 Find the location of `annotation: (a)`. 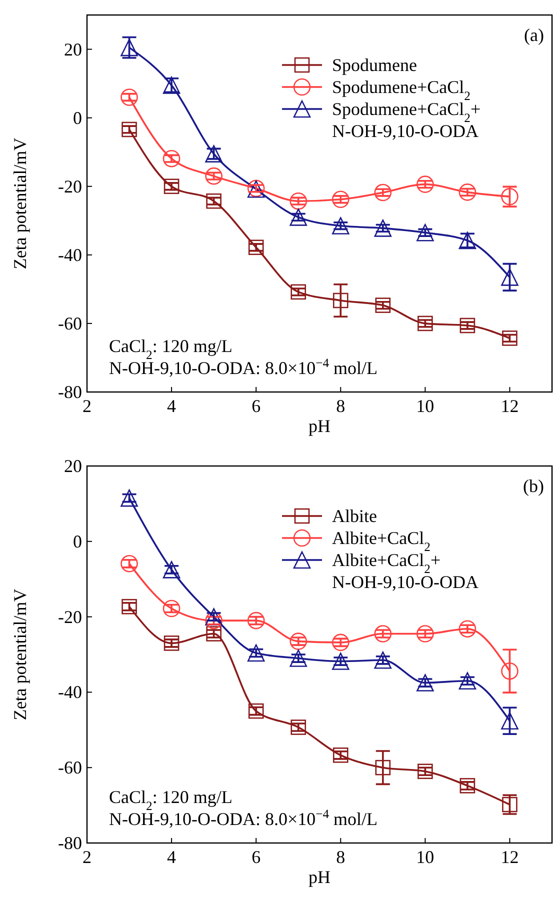

annotation: (a) is located at coordinates (534, 35).